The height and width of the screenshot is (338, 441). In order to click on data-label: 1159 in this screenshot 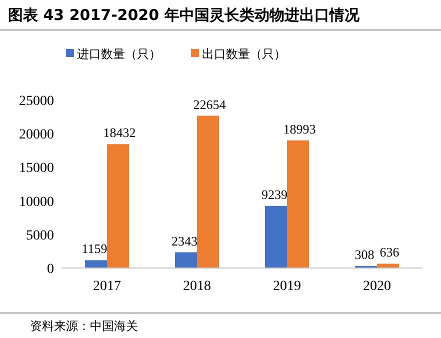, I will do `click(95, 248)`.